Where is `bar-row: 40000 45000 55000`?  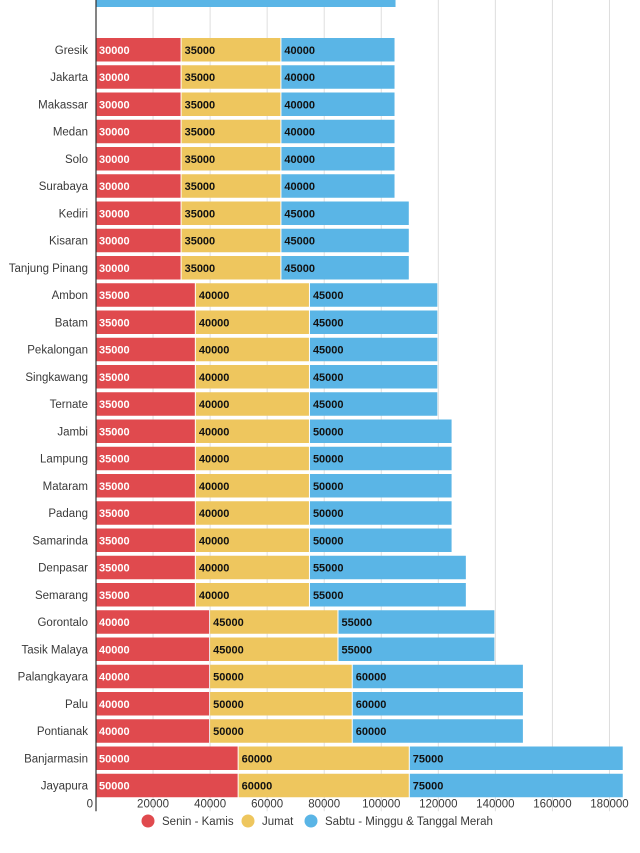 bar-row: 40000 45000 55000 is located at coordinates (295, 649).